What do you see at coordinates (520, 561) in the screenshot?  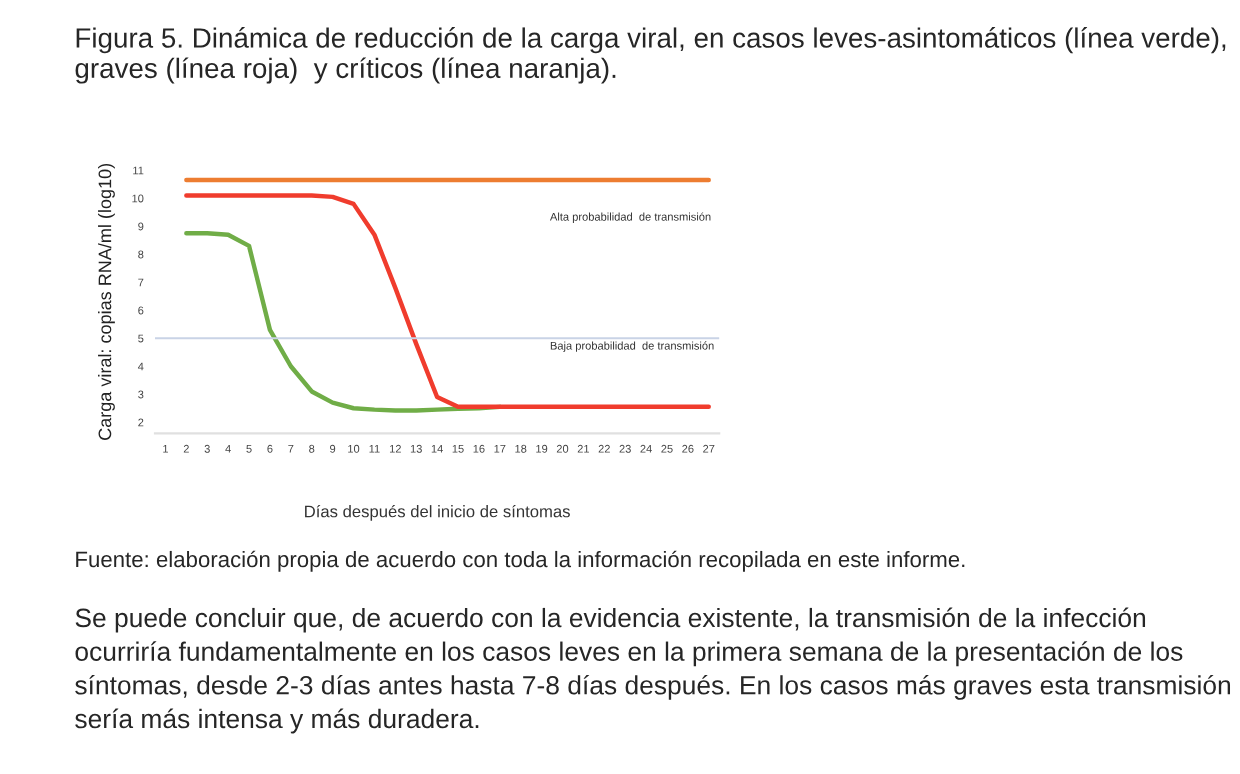 I see `source-note: Fuente: elaboración propia de acuerdo con toda la información recopilada en este informe.` at bounding box center [520, 561].